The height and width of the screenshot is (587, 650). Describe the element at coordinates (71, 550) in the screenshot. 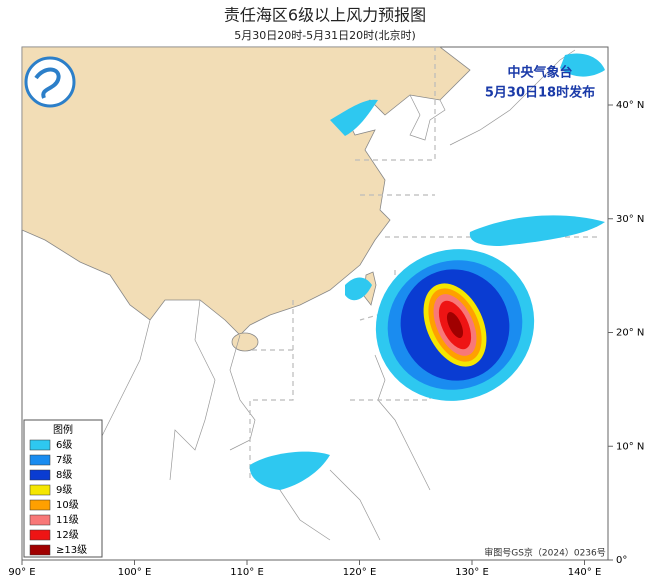

I see `legend-label: ≥13级` at that location.